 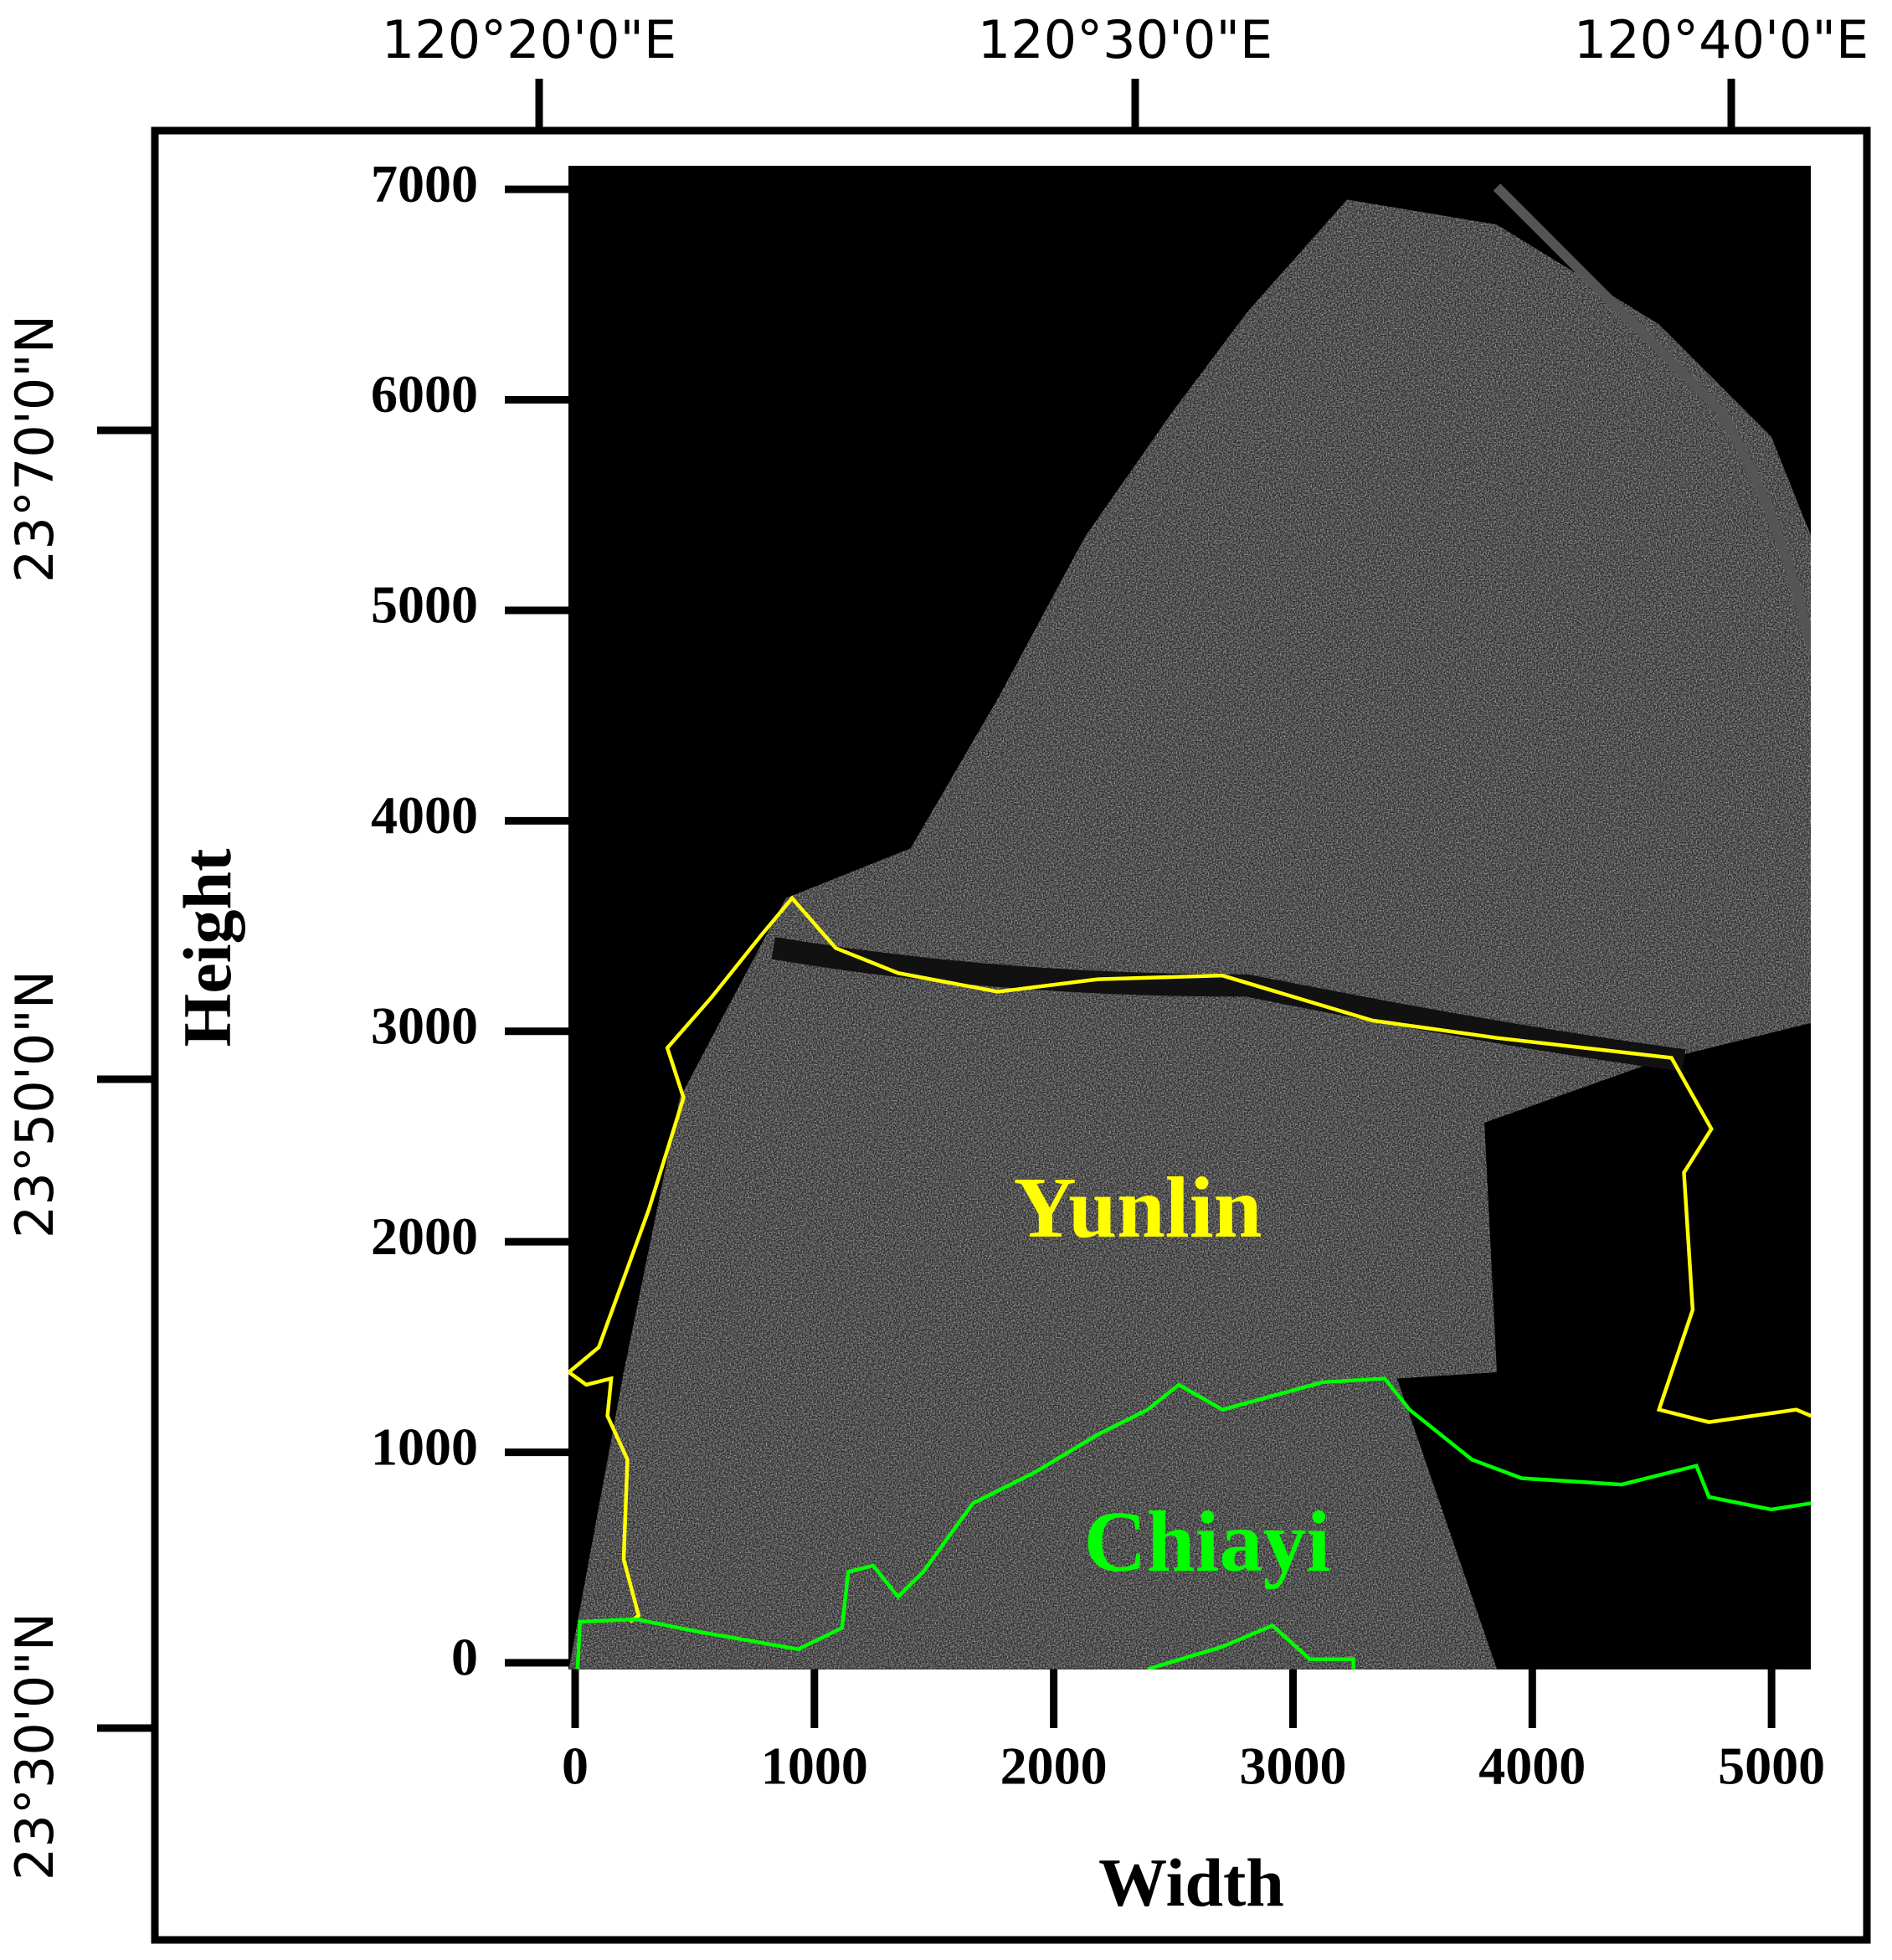 What do you see at coordinates (1054, 1766) in the screenshot?
I see `x-tick-label: 2000` at bounding box center [1054, 1766].